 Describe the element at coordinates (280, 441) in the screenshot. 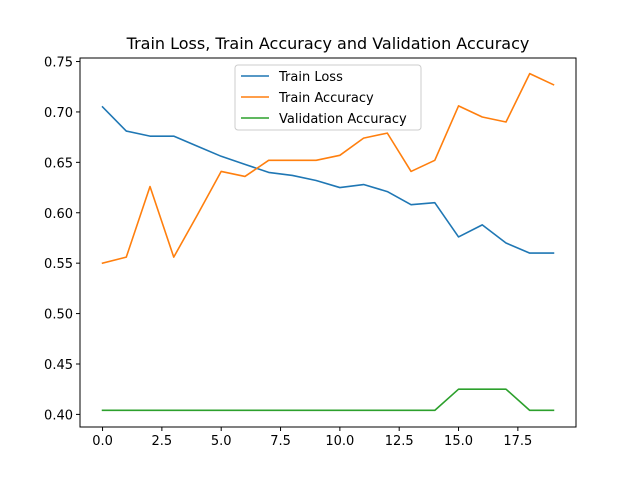

I see `x-tick-label: 7.5` at that location.